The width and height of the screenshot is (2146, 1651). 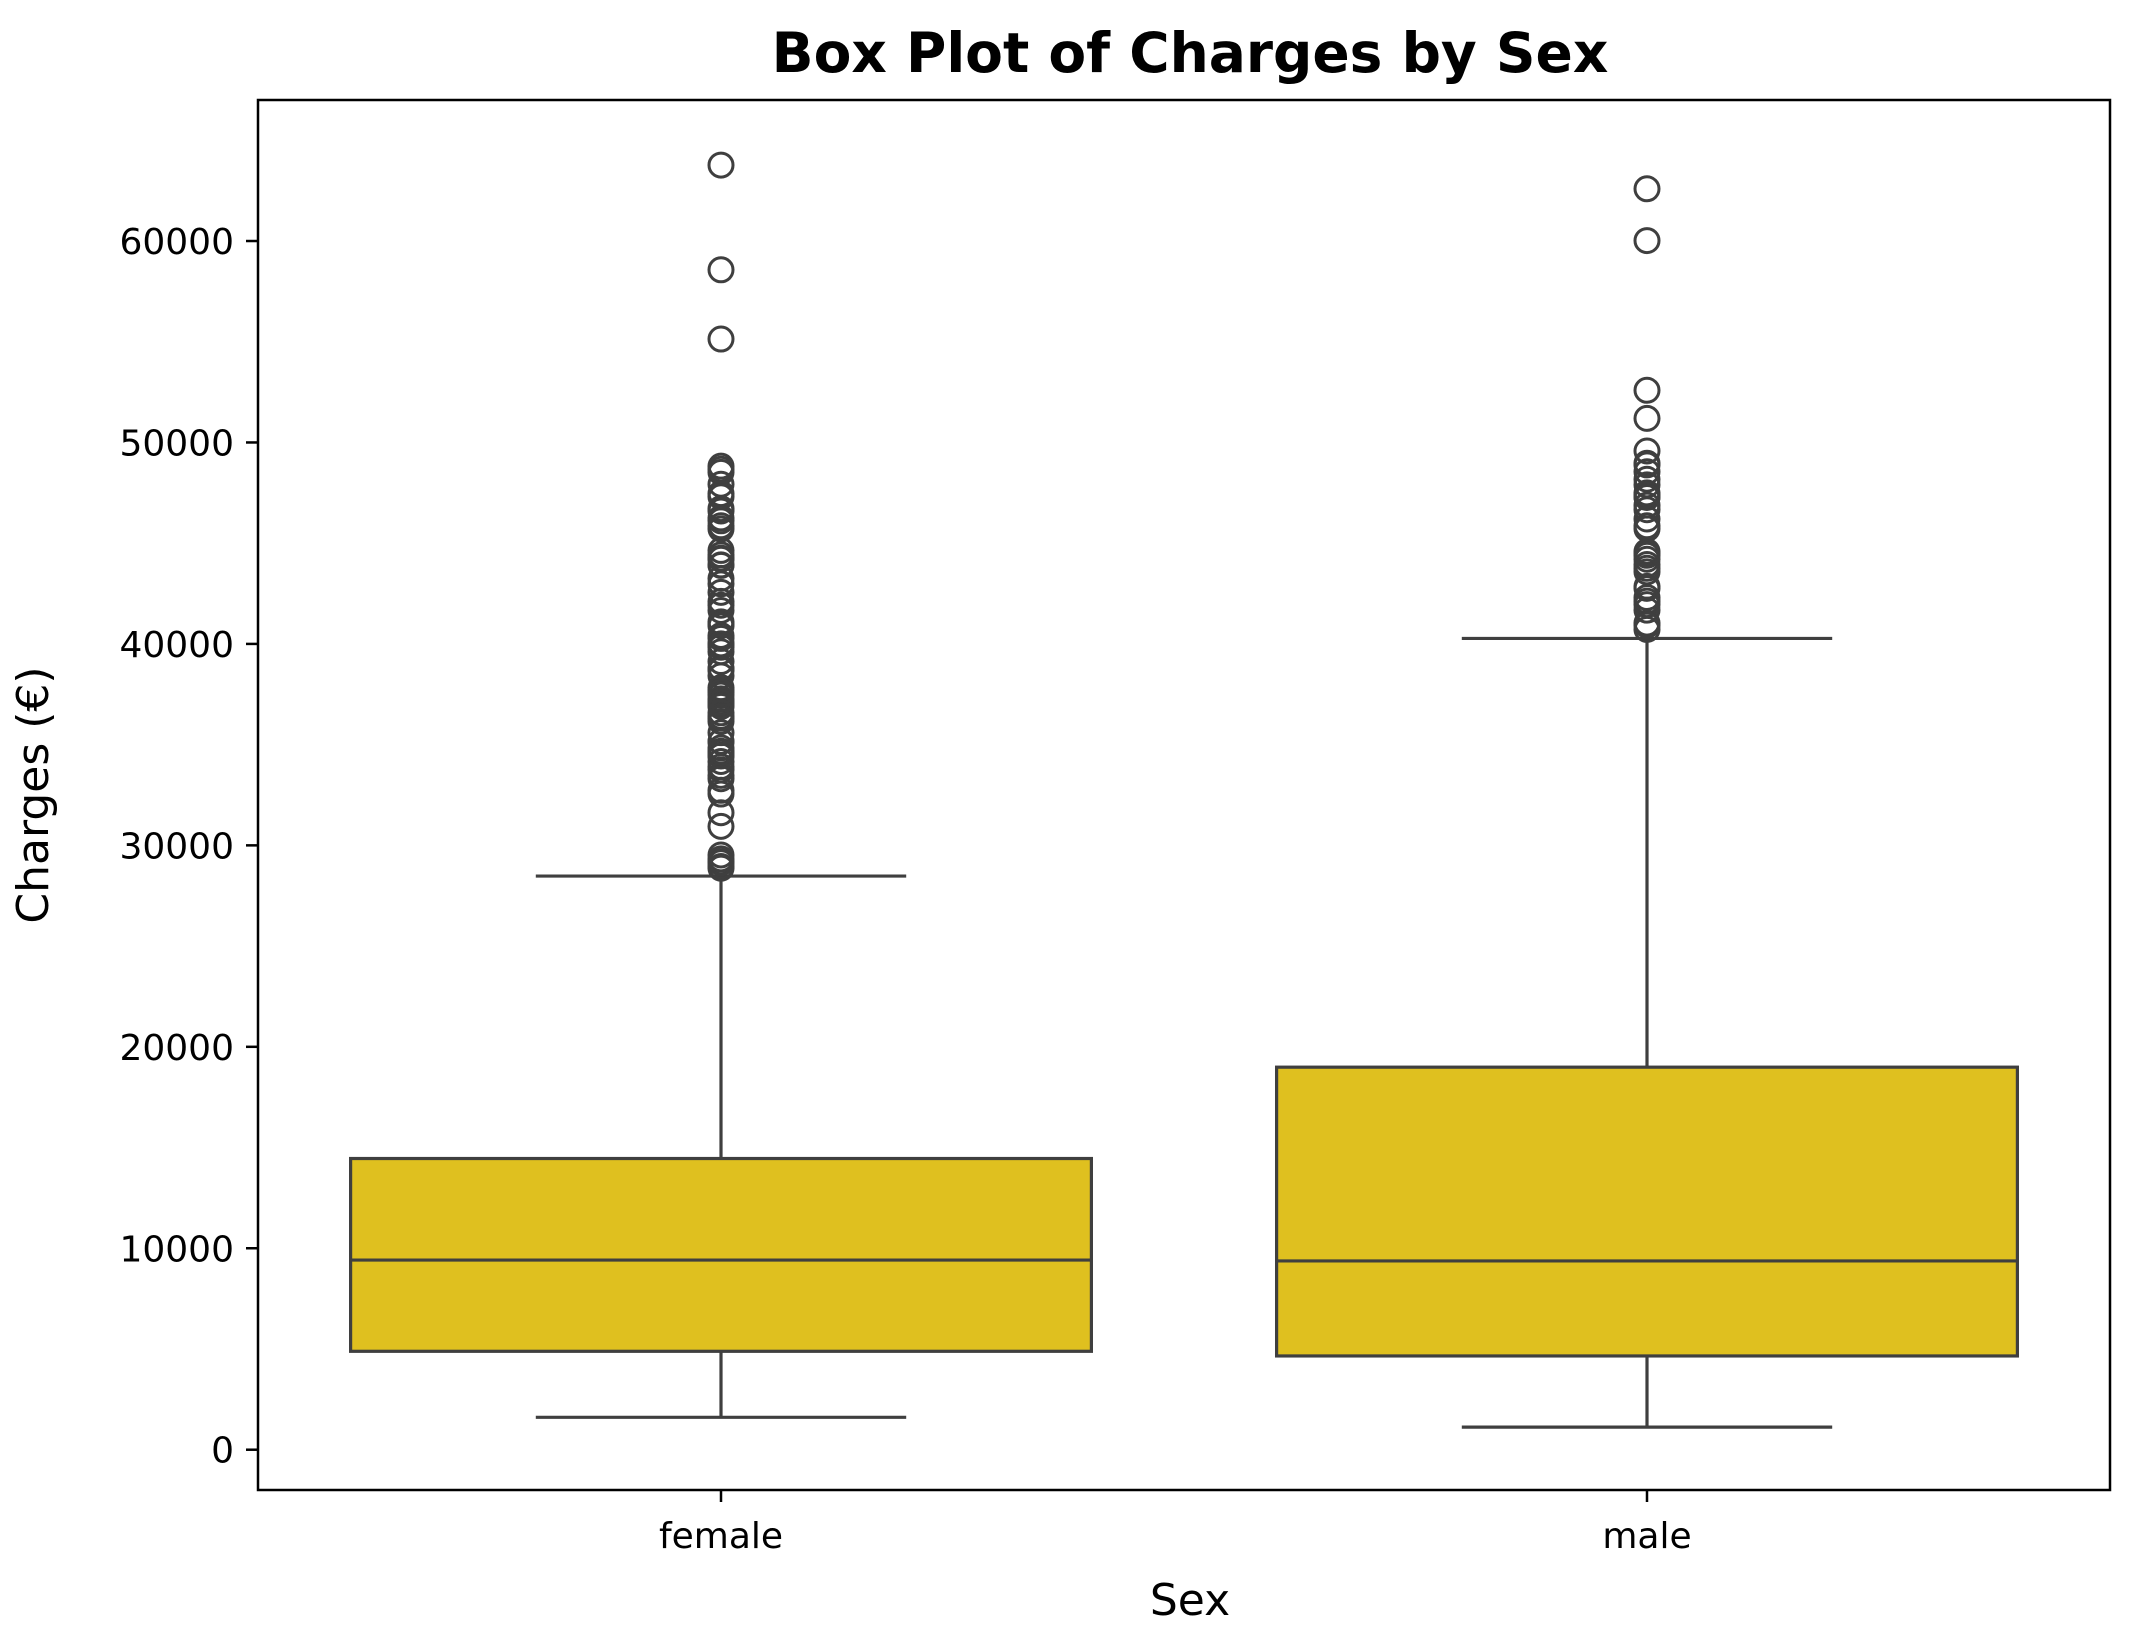 What do you see at coordinates (176, 1048) in the screenshot?
I see `y-tick-label: 20000` at bounding box center [176, 1048].